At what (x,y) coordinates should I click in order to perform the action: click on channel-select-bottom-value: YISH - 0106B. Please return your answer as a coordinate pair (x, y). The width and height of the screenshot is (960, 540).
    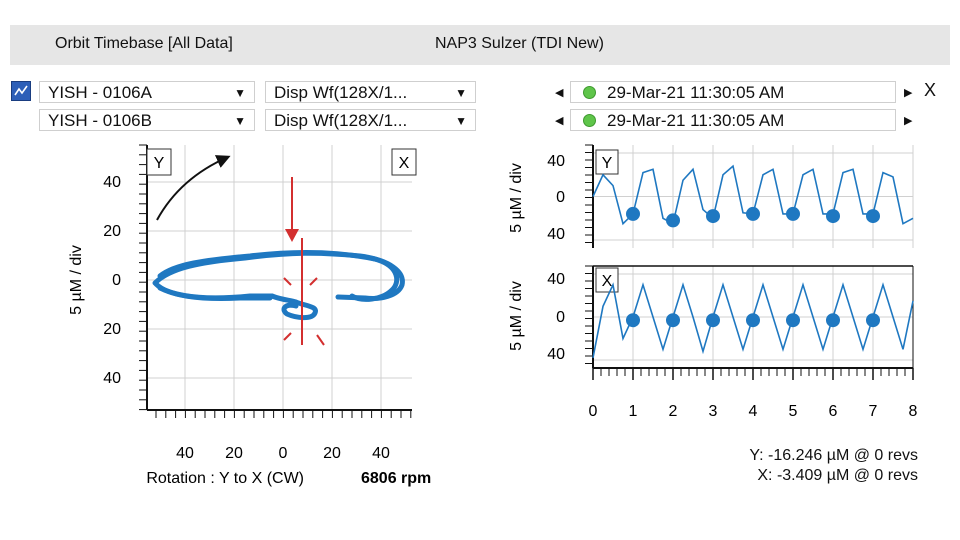
    Looking at the image, I should click on (100, 120).